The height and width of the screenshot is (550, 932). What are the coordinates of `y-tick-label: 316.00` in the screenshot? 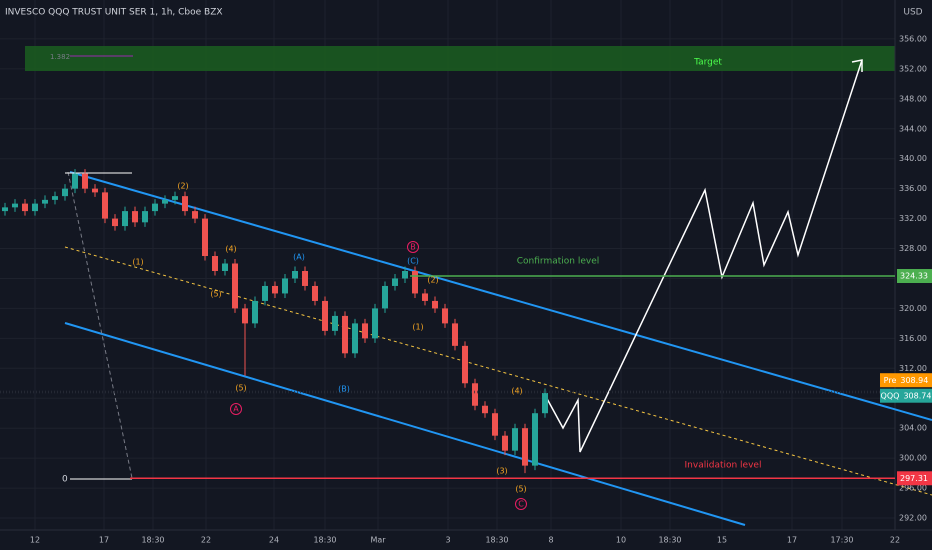 It's located at (913, 338).